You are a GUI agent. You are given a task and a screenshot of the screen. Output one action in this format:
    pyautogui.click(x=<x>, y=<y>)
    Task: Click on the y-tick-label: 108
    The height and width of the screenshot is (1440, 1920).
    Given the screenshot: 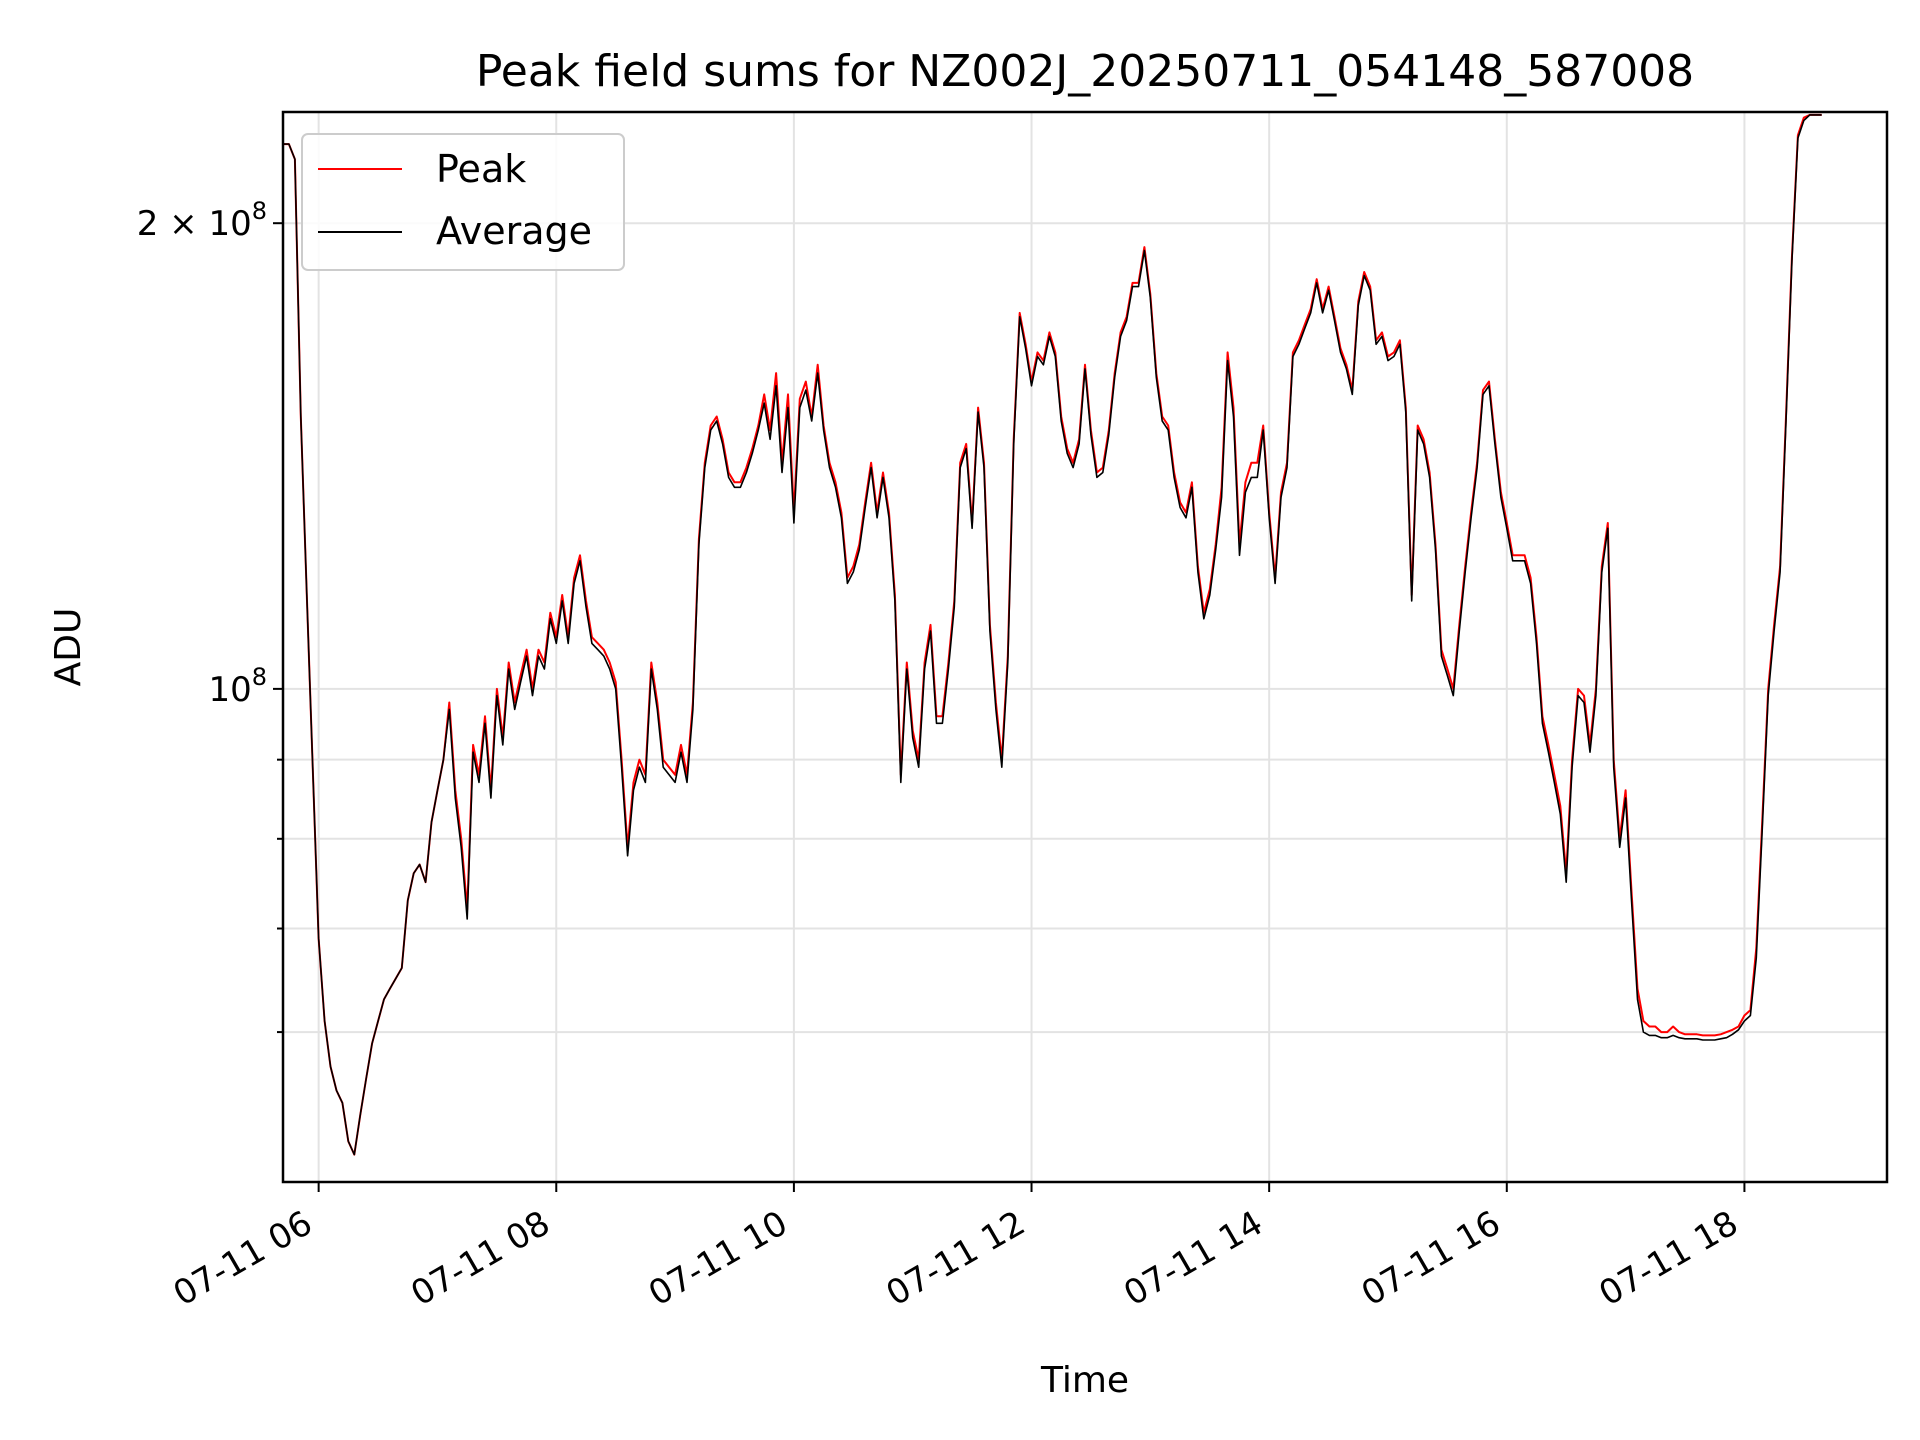 What is the action you would take?
    pyautogui.click(x=237, y=686)
    